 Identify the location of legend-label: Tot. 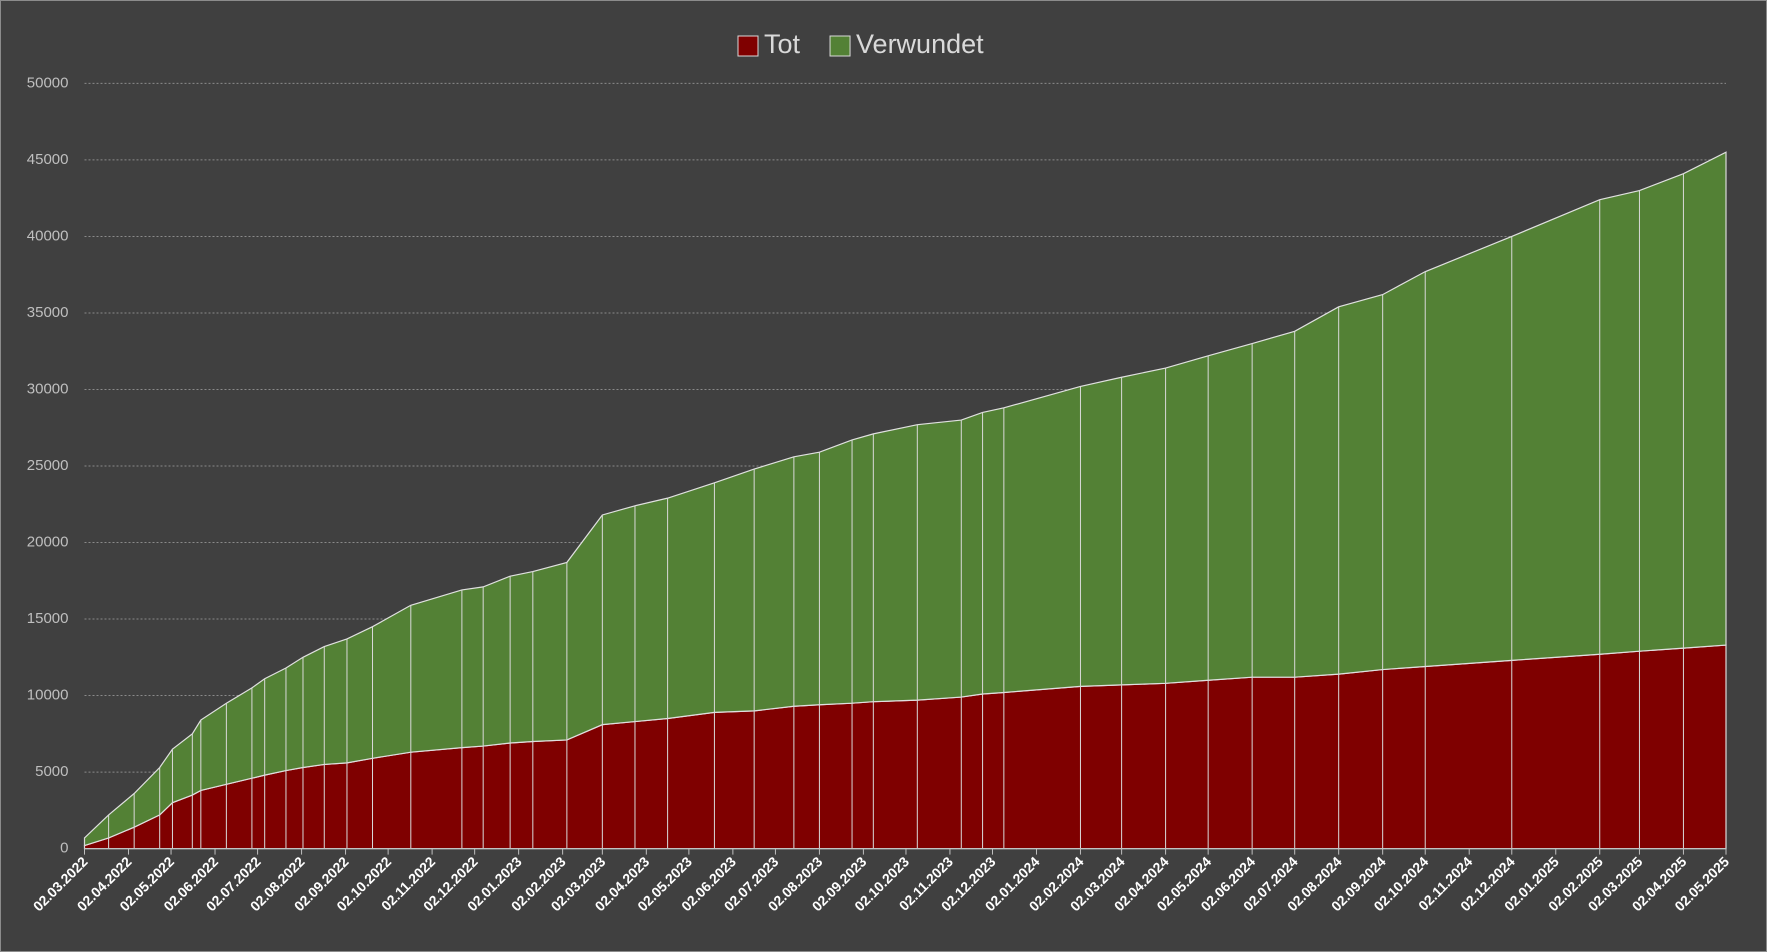
(782, 44).